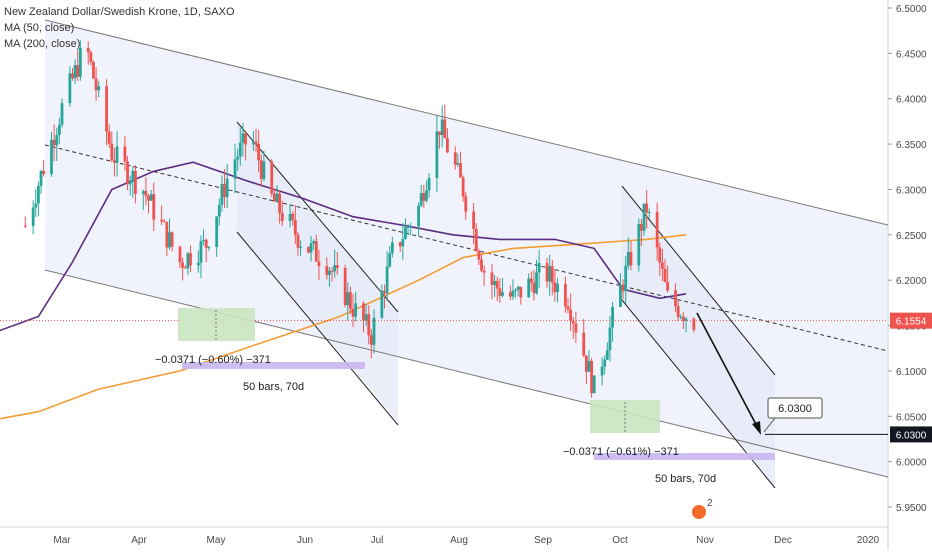 This screenshot has width=932, height=555. Describe the element at coordinates (42, 44) in the screenshot. I see `ma200-legend-label: MA (200, close)` at that location.